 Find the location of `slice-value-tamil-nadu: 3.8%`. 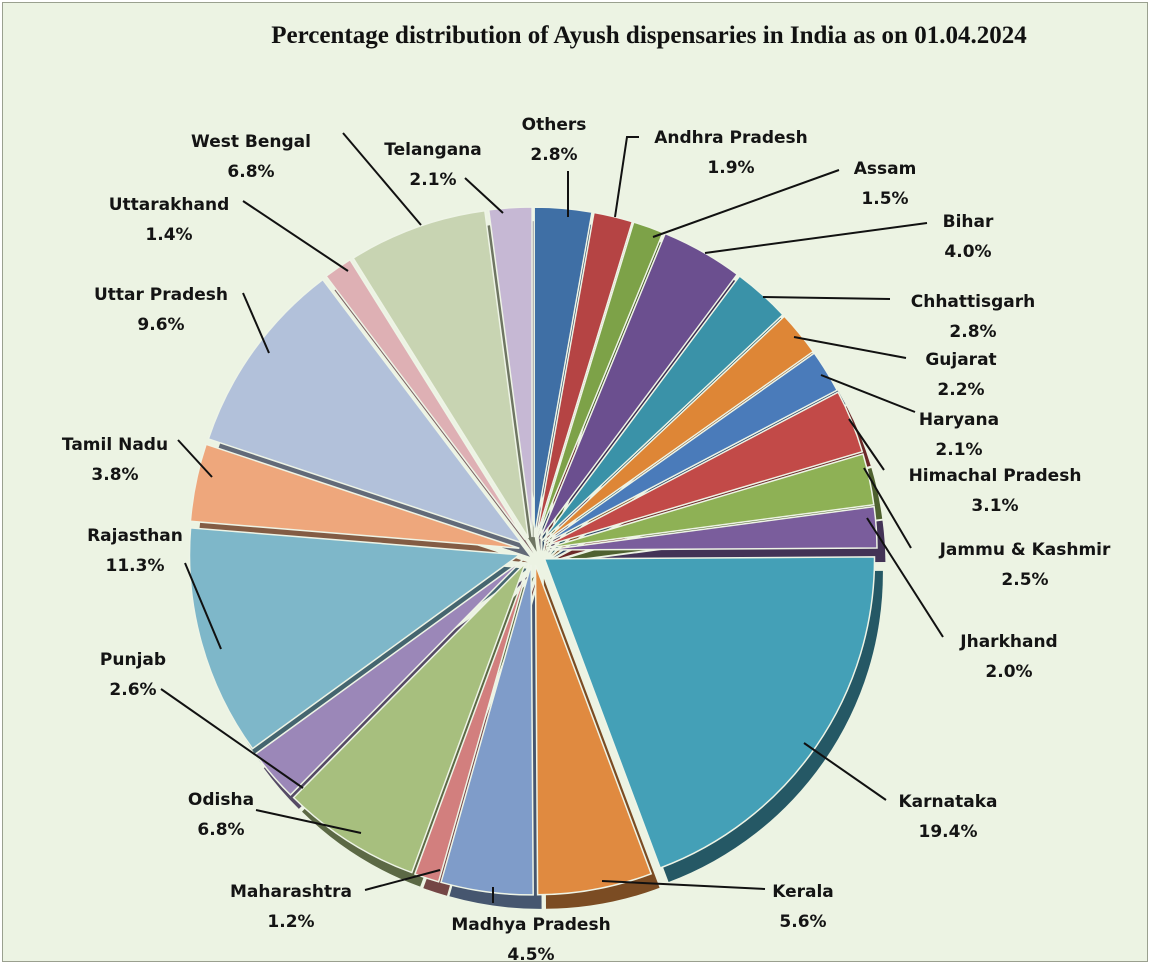

slice-value-tamil-nadu: 3.8% is located at coordinates (114, 475).